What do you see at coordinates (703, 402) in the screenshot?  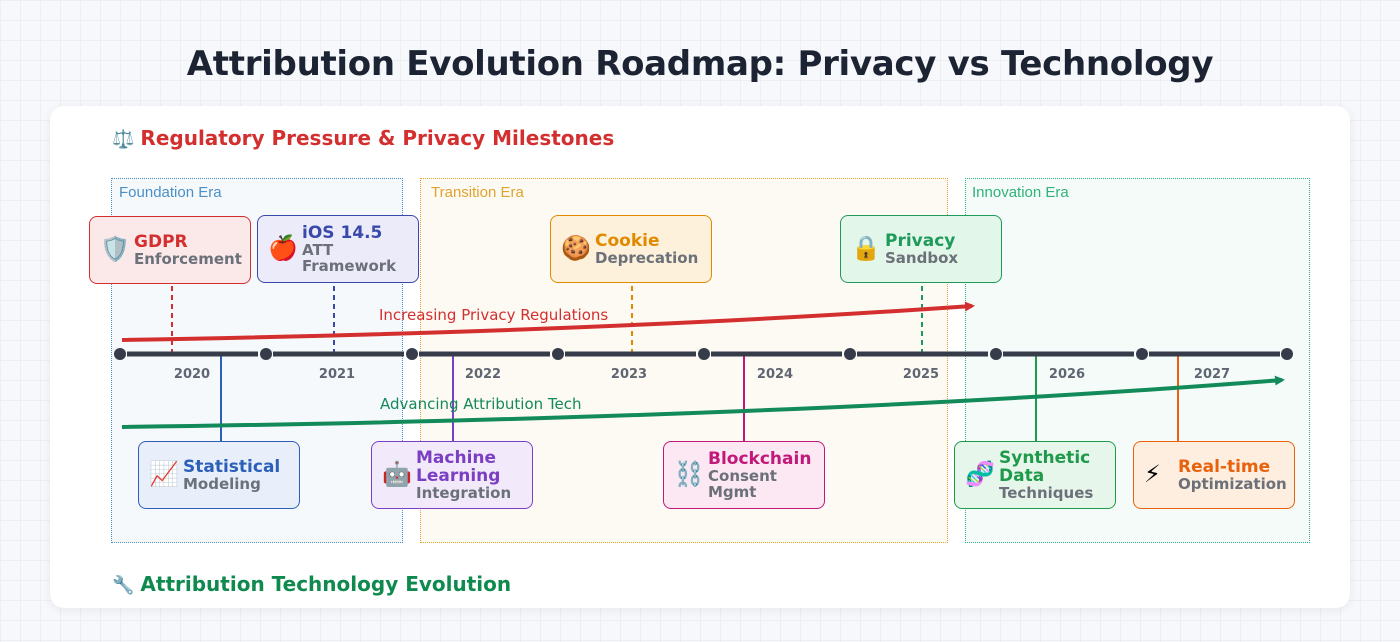 I see `tech-trend-arrow` at bounding box center [703, 402].